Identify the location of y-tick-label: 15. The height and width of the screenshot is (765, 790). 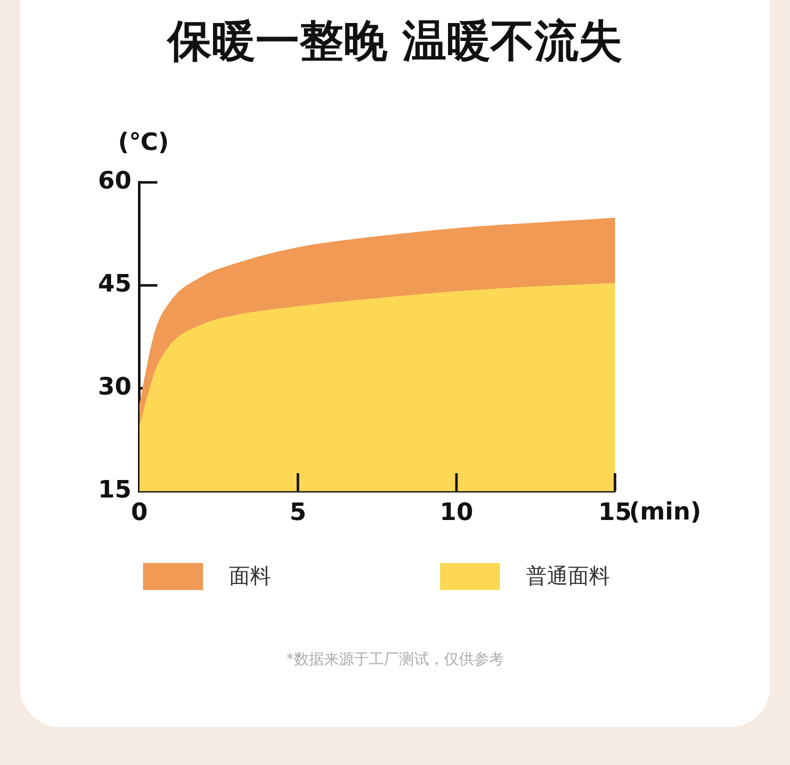
(115, 489).